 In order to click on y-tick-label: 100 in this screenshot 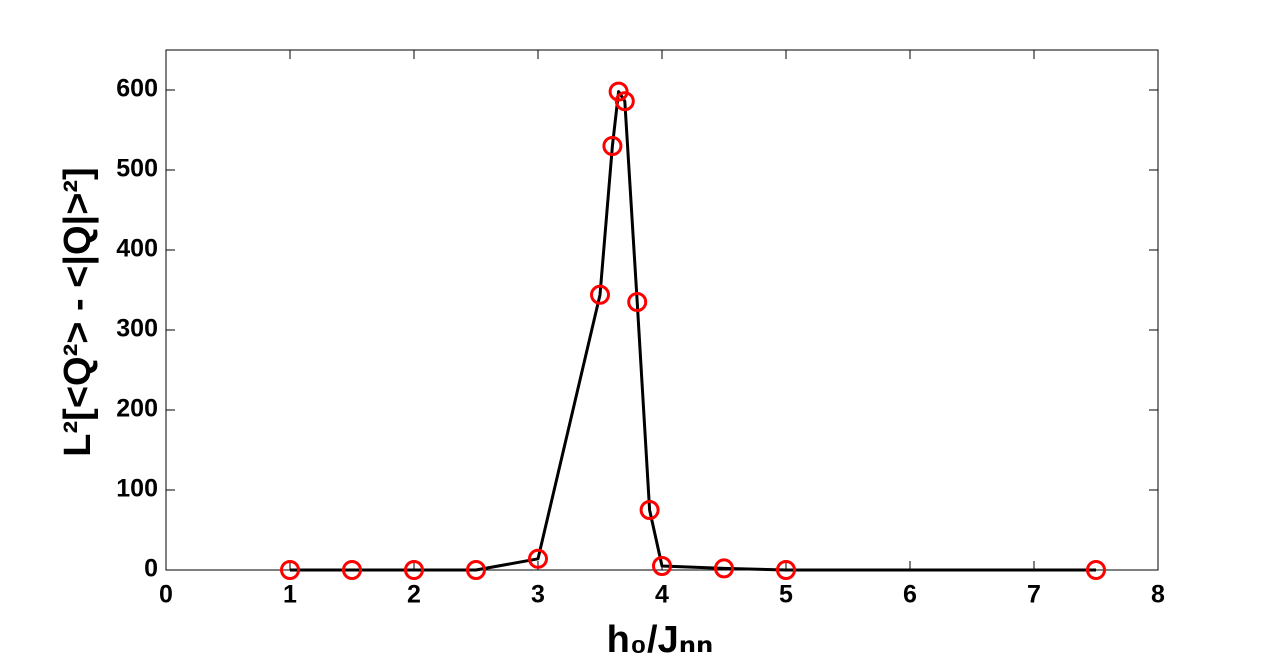, I will do `click(137, 489)`.